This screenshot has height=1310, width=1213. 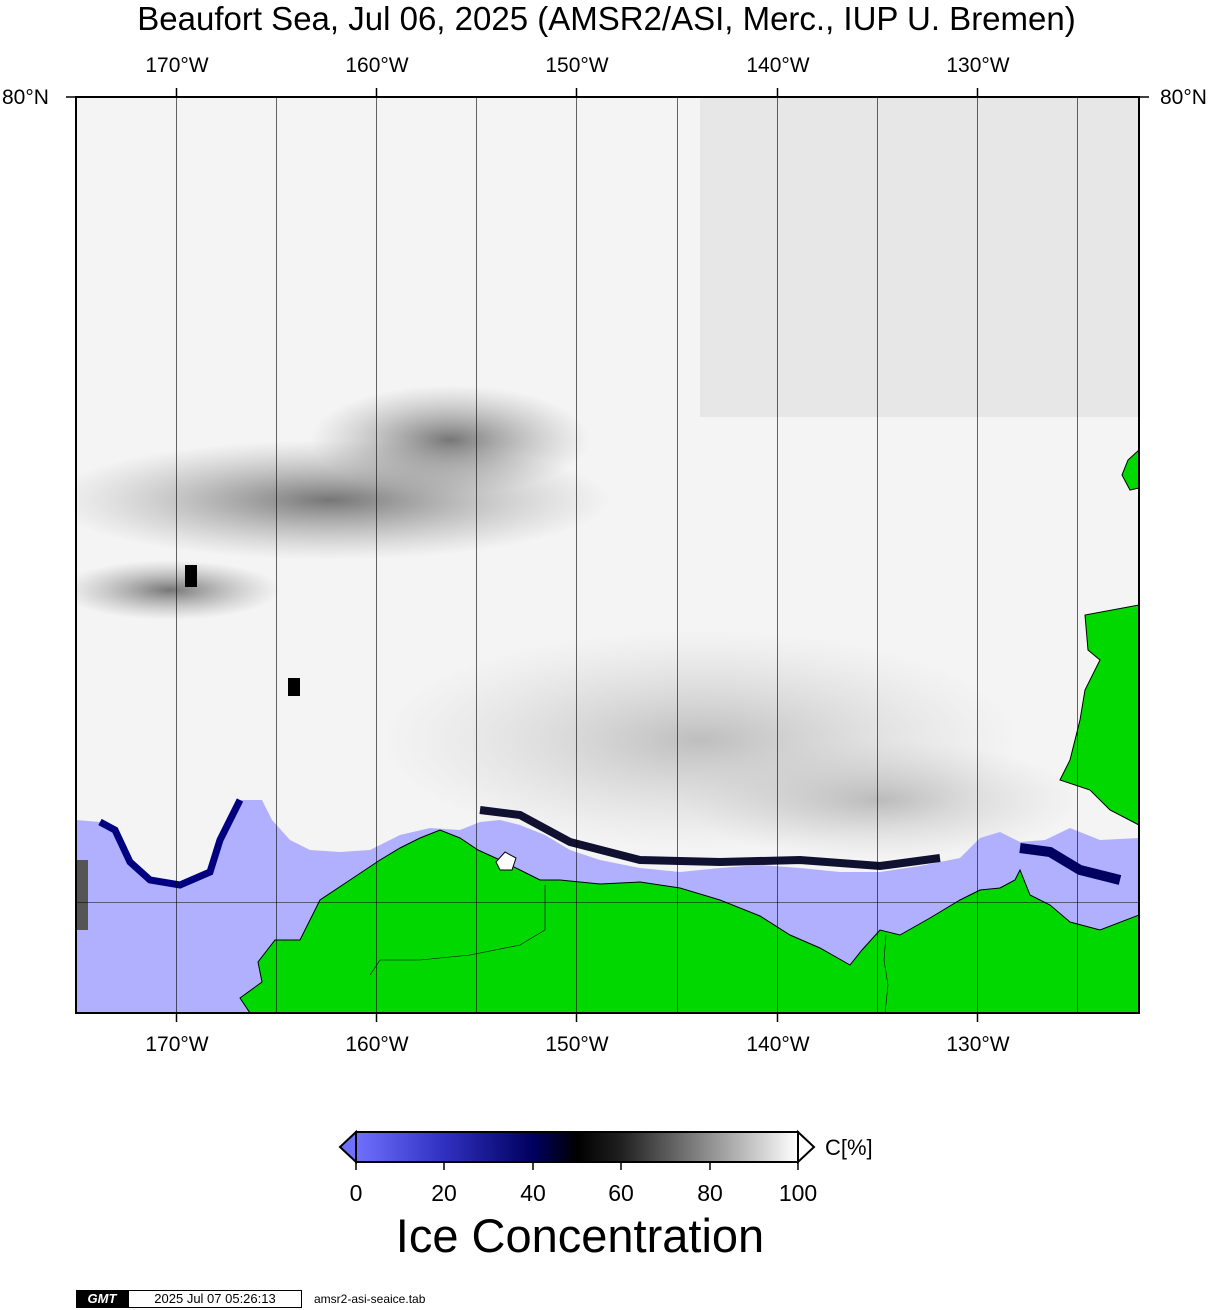 I want to click on coastal-ice-pixels, so click(x=82, y=895).